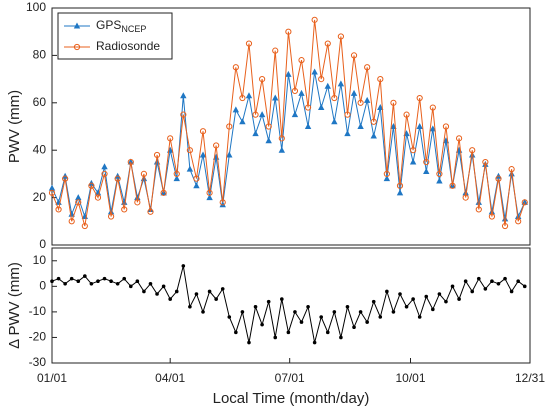  What do you see at coordinates (290, 378) in the screenshot?
I see `x-tick-label: 07/01` at bounding box center [290, 378].